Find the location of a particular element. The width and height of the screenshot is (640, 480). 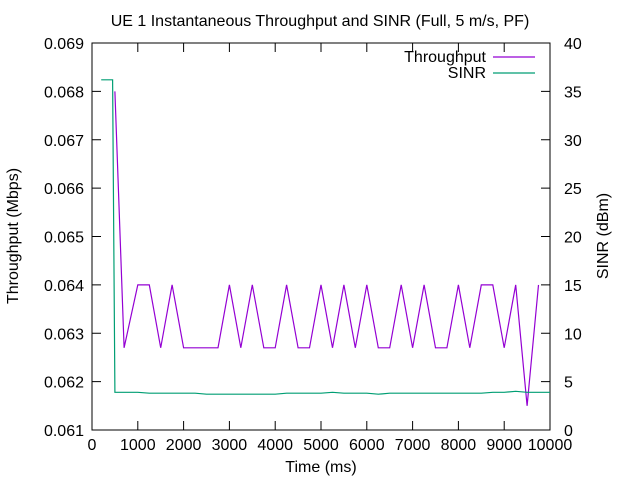

y-tick-label: 0.067 is located at coordinates (64, 141).